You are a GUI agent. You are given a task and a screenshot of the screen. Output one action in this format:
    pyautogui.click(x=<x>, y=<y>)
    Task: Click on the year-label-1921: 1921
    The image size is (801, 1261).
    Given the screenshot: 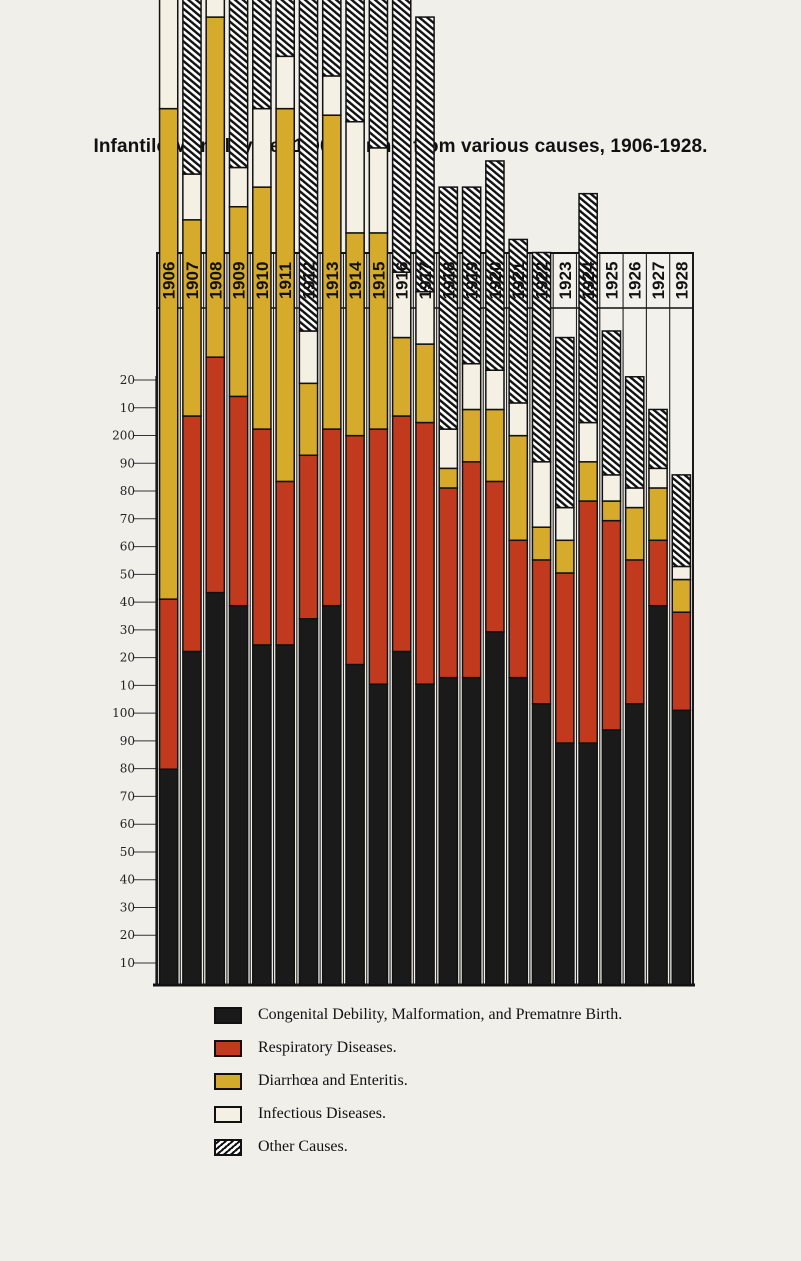 What is the action you would take?
    pyautogui.click(x=518, y=281)
    